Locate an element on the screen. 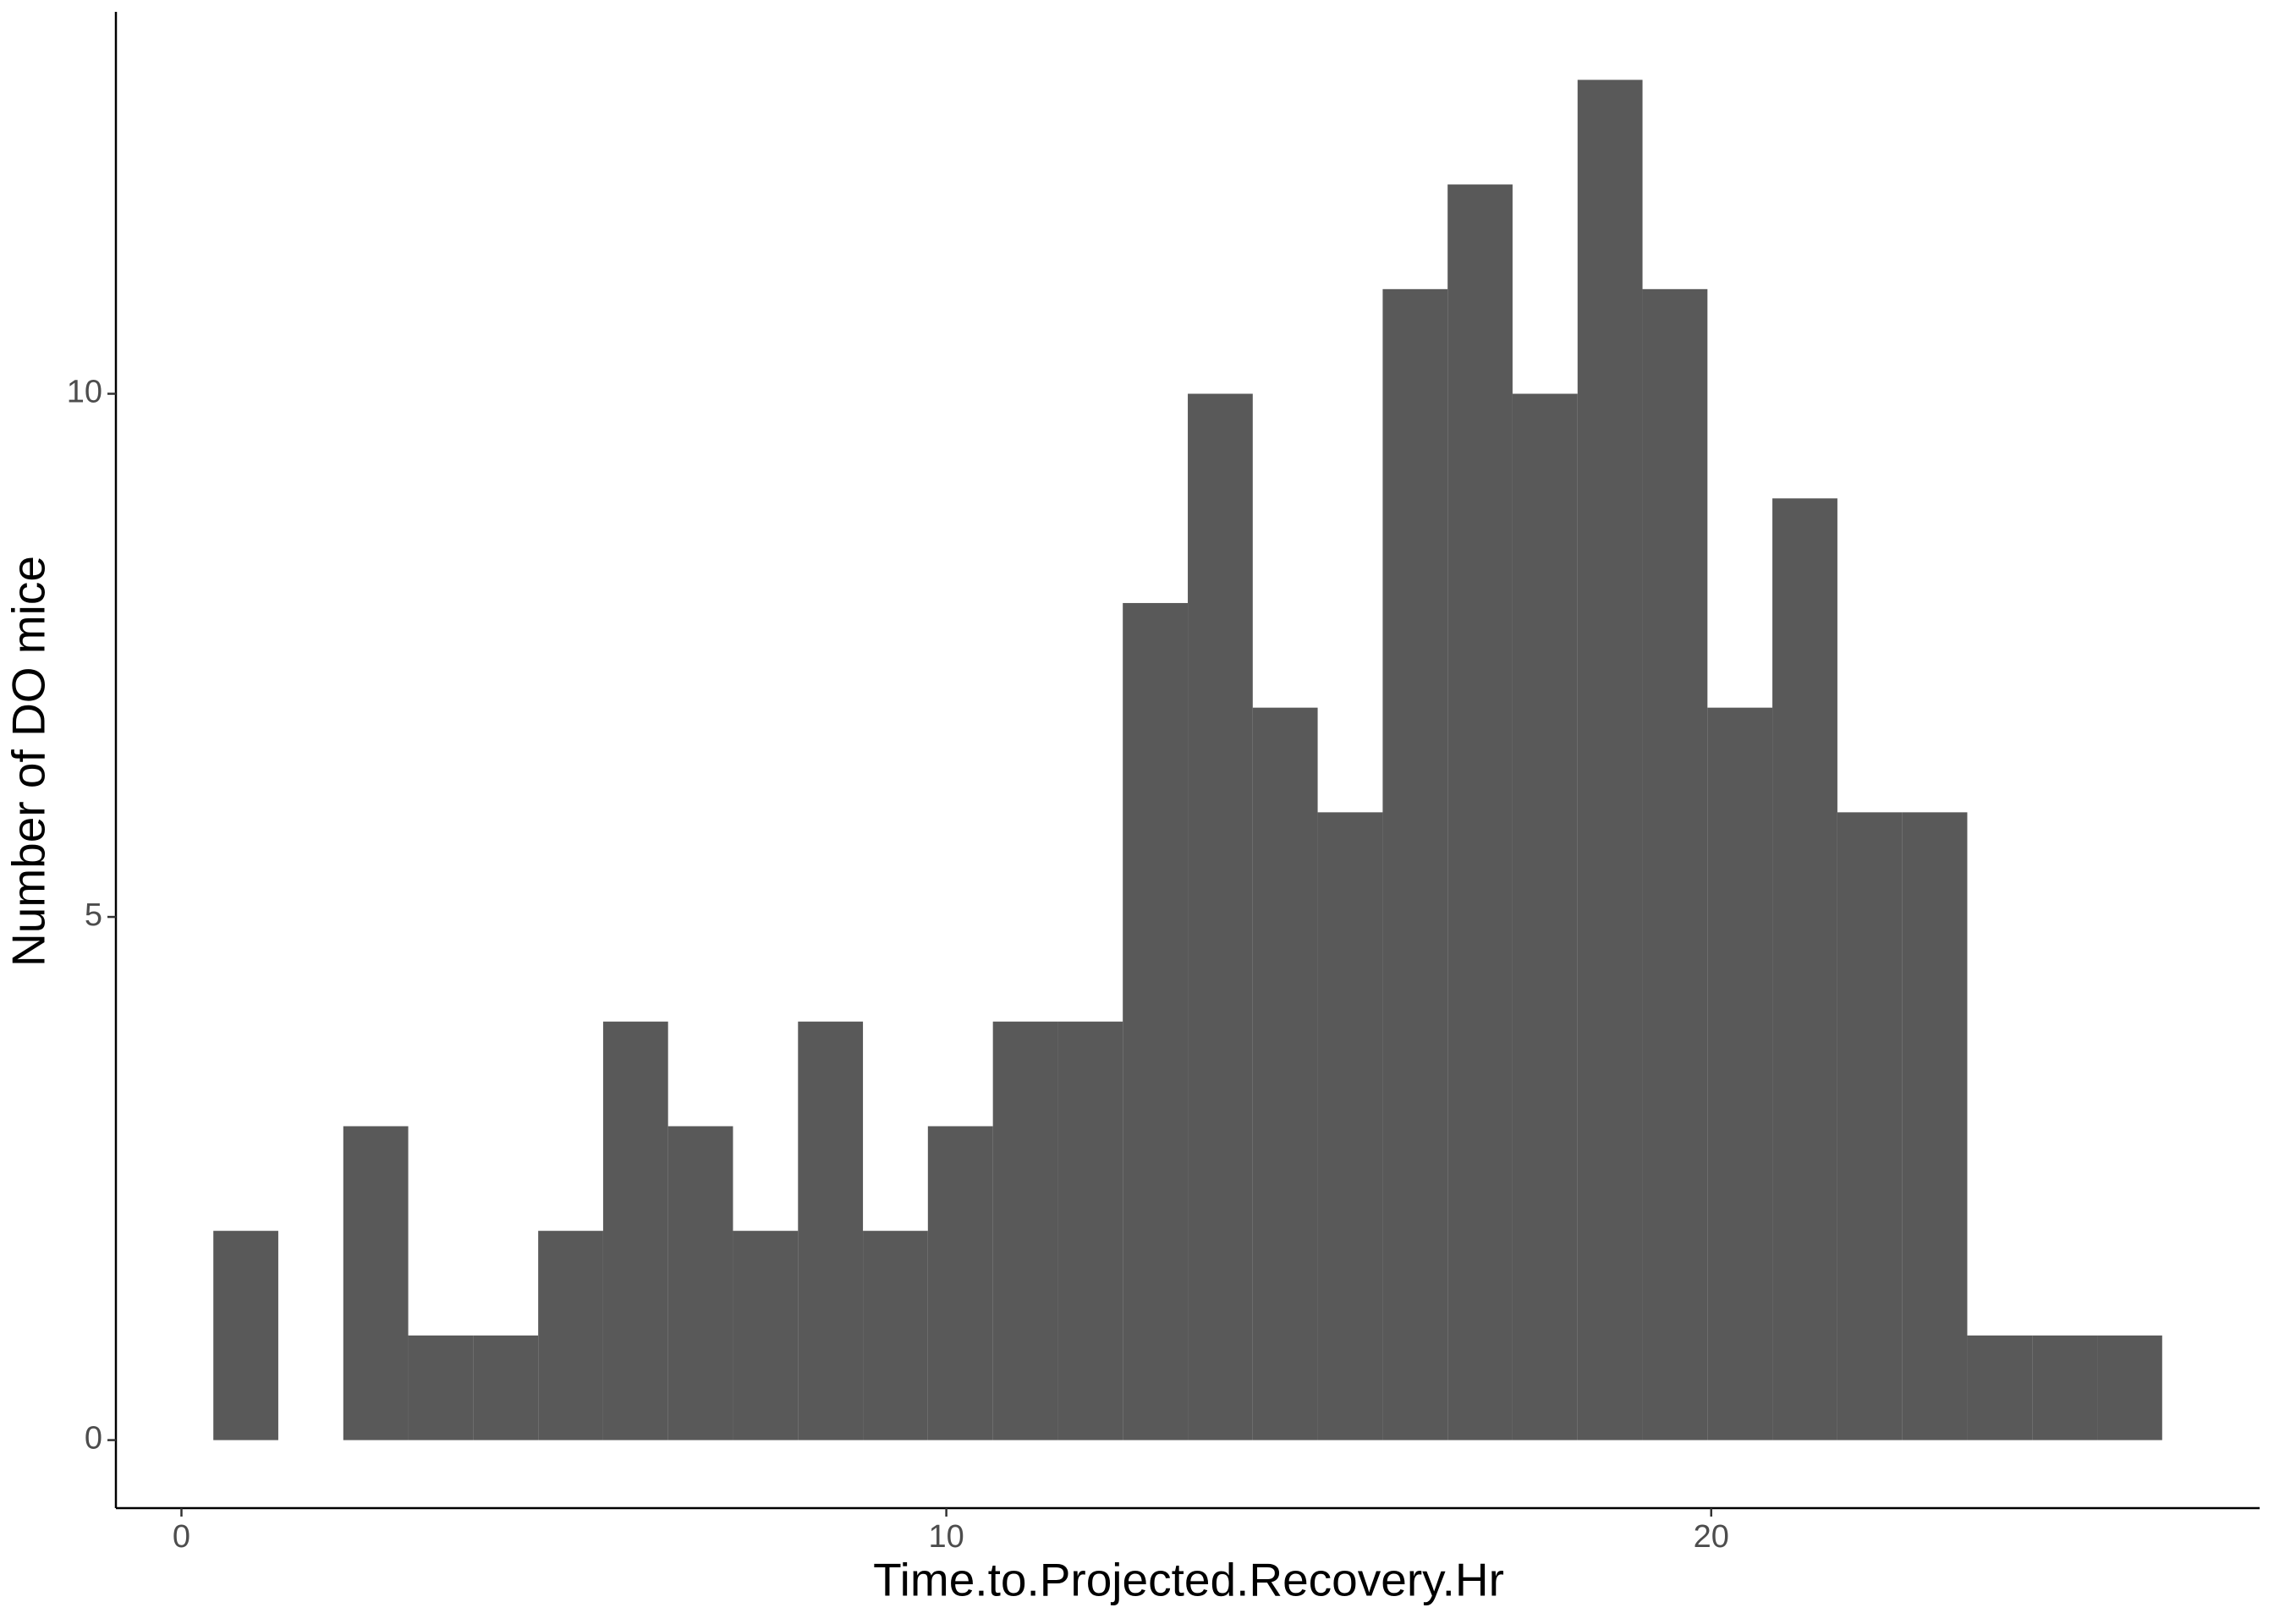 Image resolution: width=2274 pixels, height=1624 pixels. y-tick-label: 0 is located at coordinates (94, 1439).